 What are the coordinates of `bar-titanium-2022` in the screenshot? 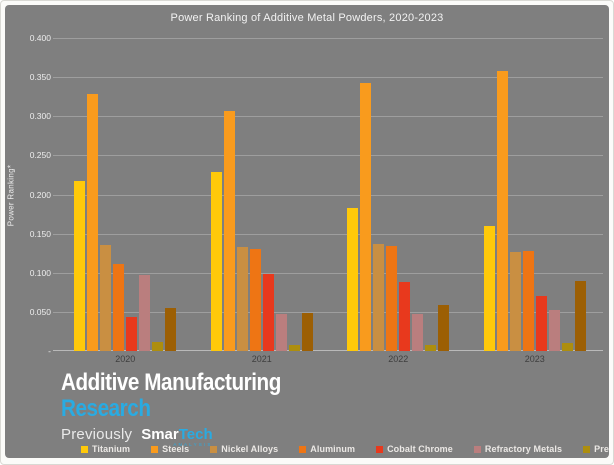 It's located at (353, 279).